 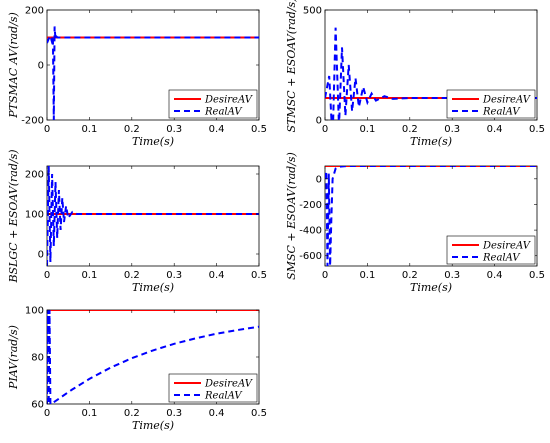 What do you see at coordinates (13, 357) in the screenshot?
I see `y-axis-label: PIAV(rad/s)` at bounding box center [13, 357].